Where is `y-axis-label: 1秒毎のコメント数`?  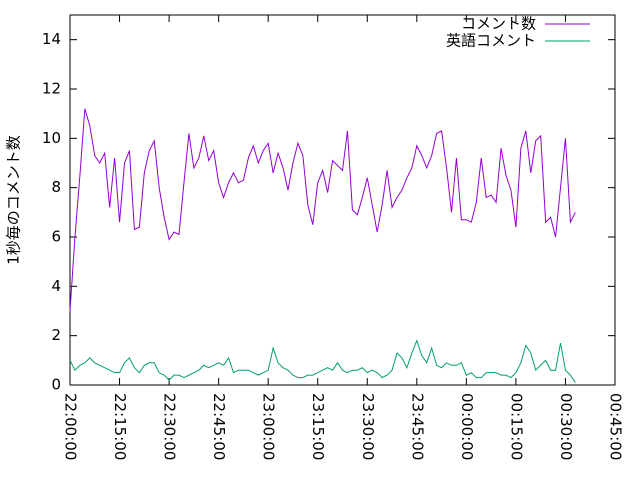
y-axis-label: 1秒毎のコメント数 is located at coordinates (14, 200).